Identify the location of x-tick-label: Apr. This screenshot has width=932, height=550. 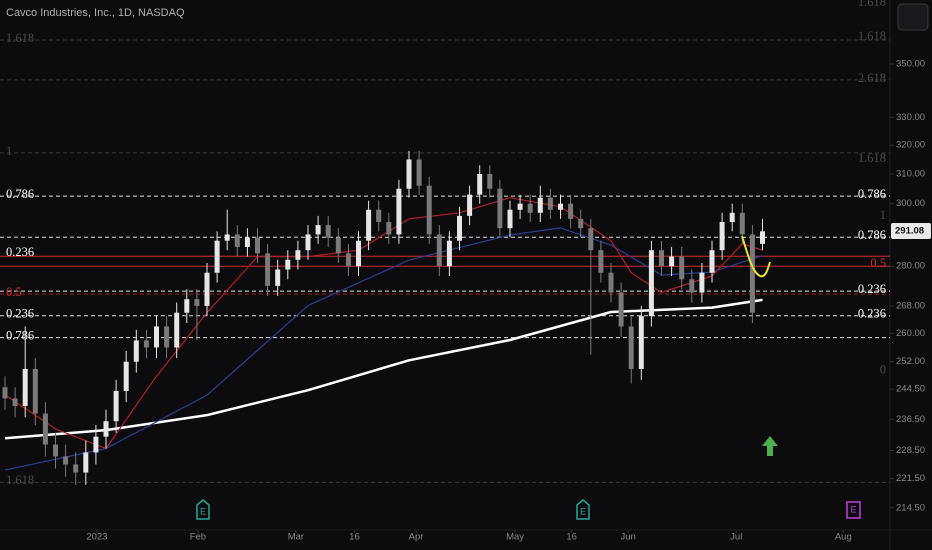
(416, 537).